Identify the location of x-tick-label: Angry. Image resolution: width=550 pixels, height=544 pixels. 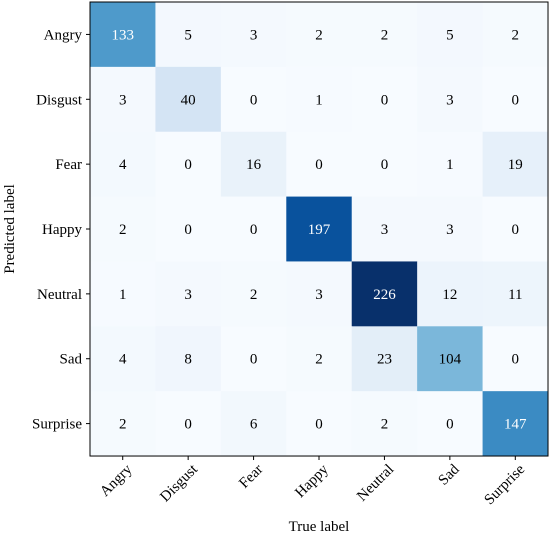
(116, 480).